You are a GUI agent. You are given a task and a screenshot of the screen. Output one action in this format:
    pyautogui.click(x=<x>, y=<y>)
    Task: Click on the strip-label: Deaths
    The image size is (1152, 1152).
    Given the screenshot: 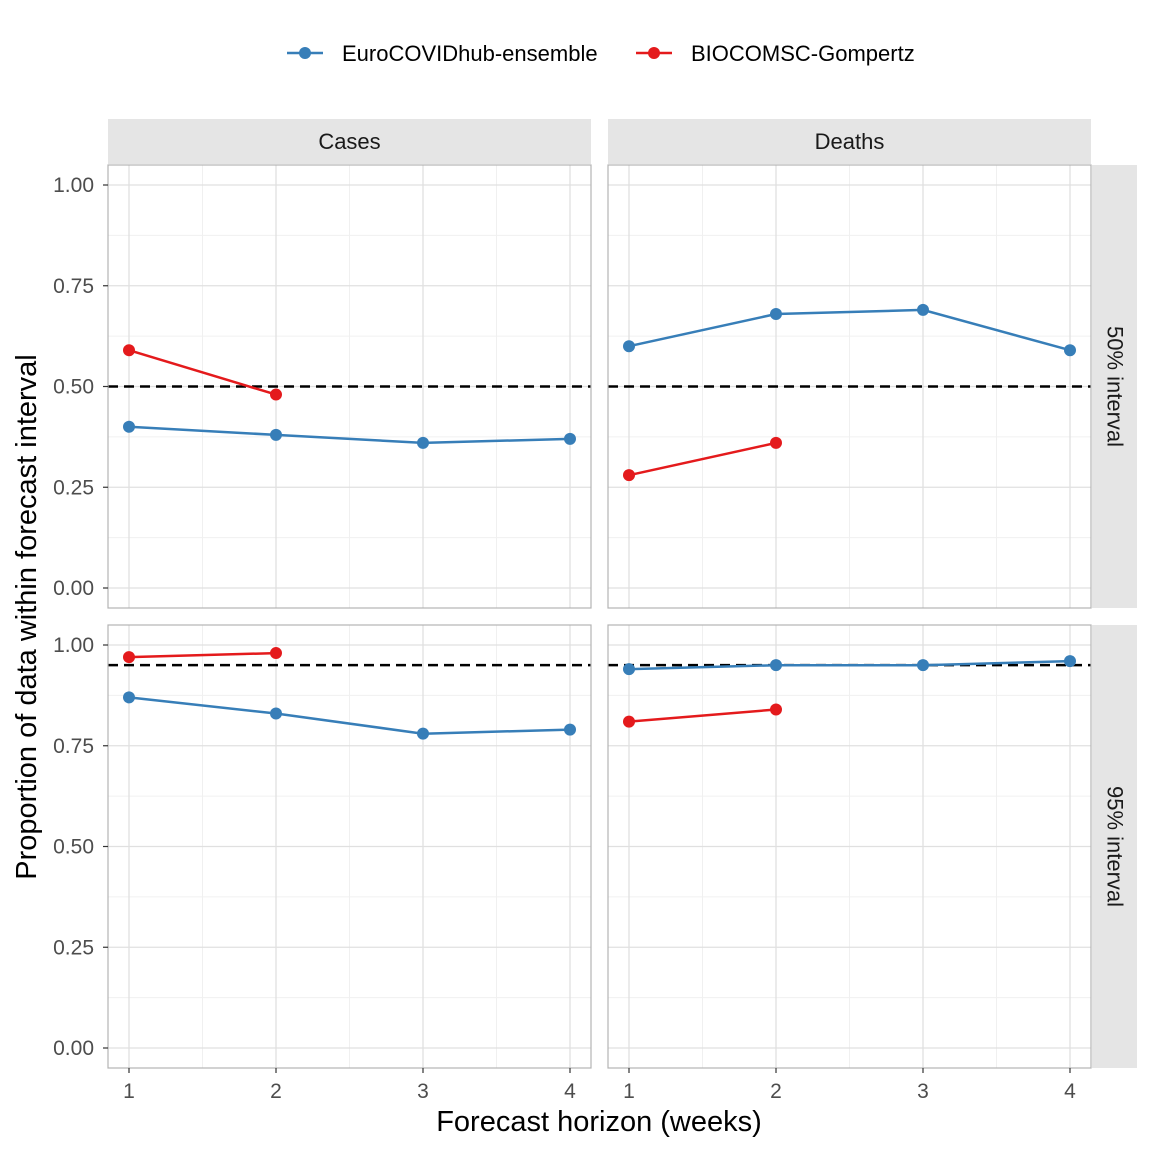 What is the action you would take?
    pyautogui.click(x=850, y=141)
    